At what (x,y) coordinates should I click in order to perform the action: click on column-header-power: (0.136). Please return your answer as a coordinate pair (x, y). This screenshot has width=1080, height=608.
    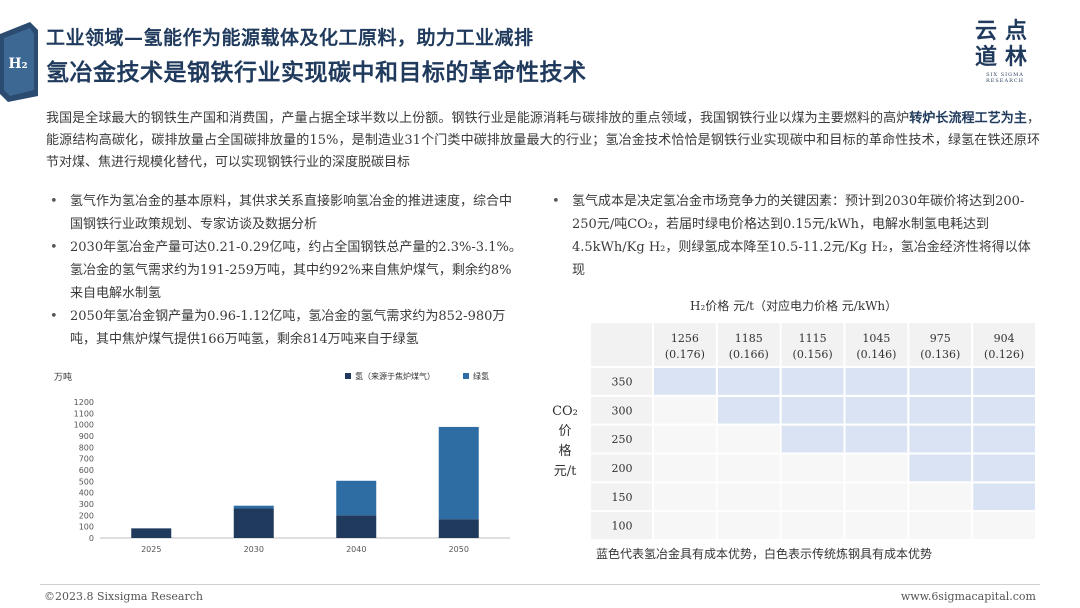
    Looking at the image, I should click on (940, 354).